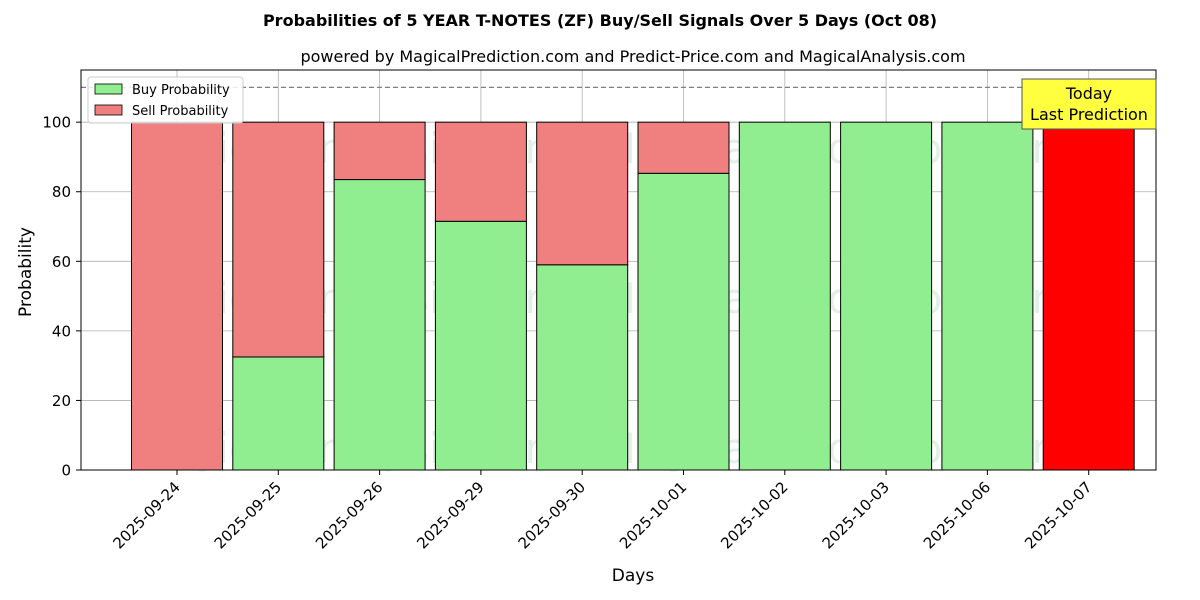  Describe the element at coordinates (1088, 93) in the screenshot. I see `today-annotation-line1: Today` at that location.